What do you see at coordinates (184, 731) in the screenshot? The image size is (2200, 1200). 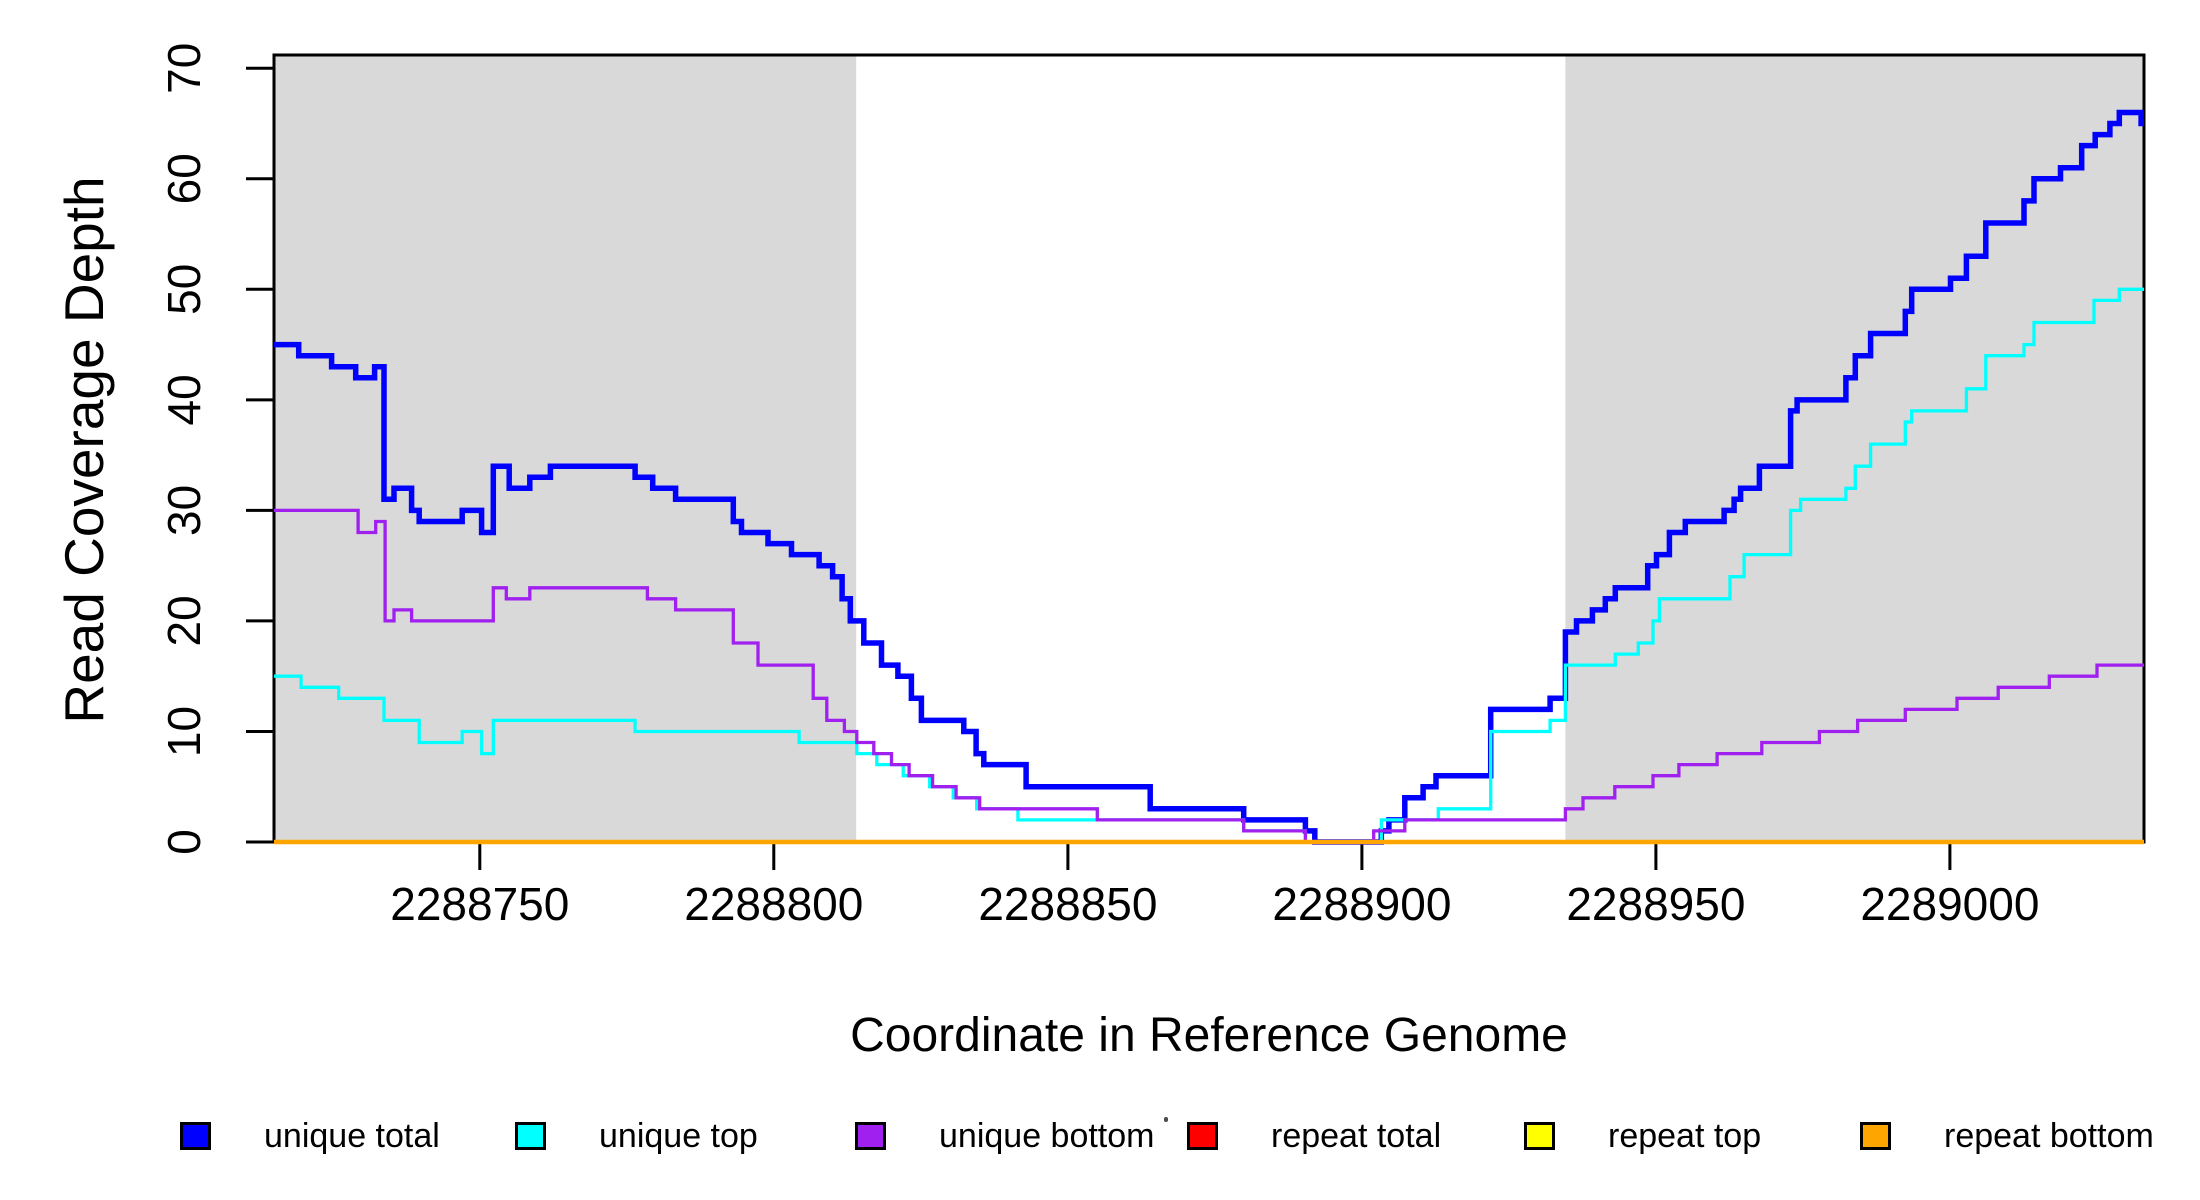 I see `y-tick-label: 10` at bounding box center [184, 731].